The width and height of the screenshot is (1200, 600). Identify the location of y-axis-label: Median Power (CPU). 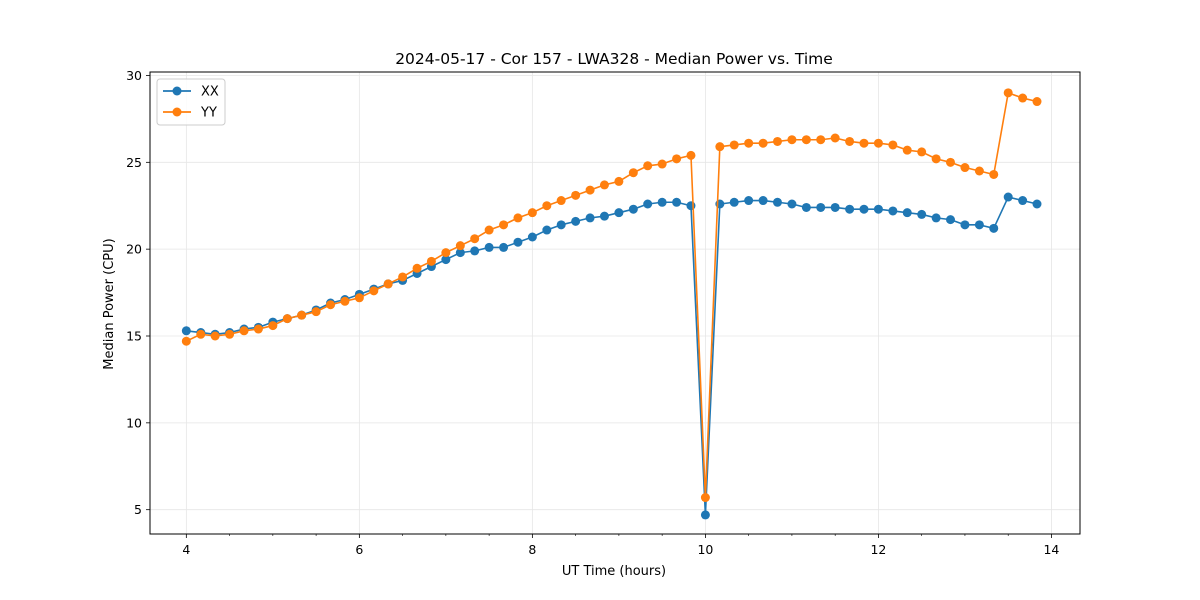
(109, 303).